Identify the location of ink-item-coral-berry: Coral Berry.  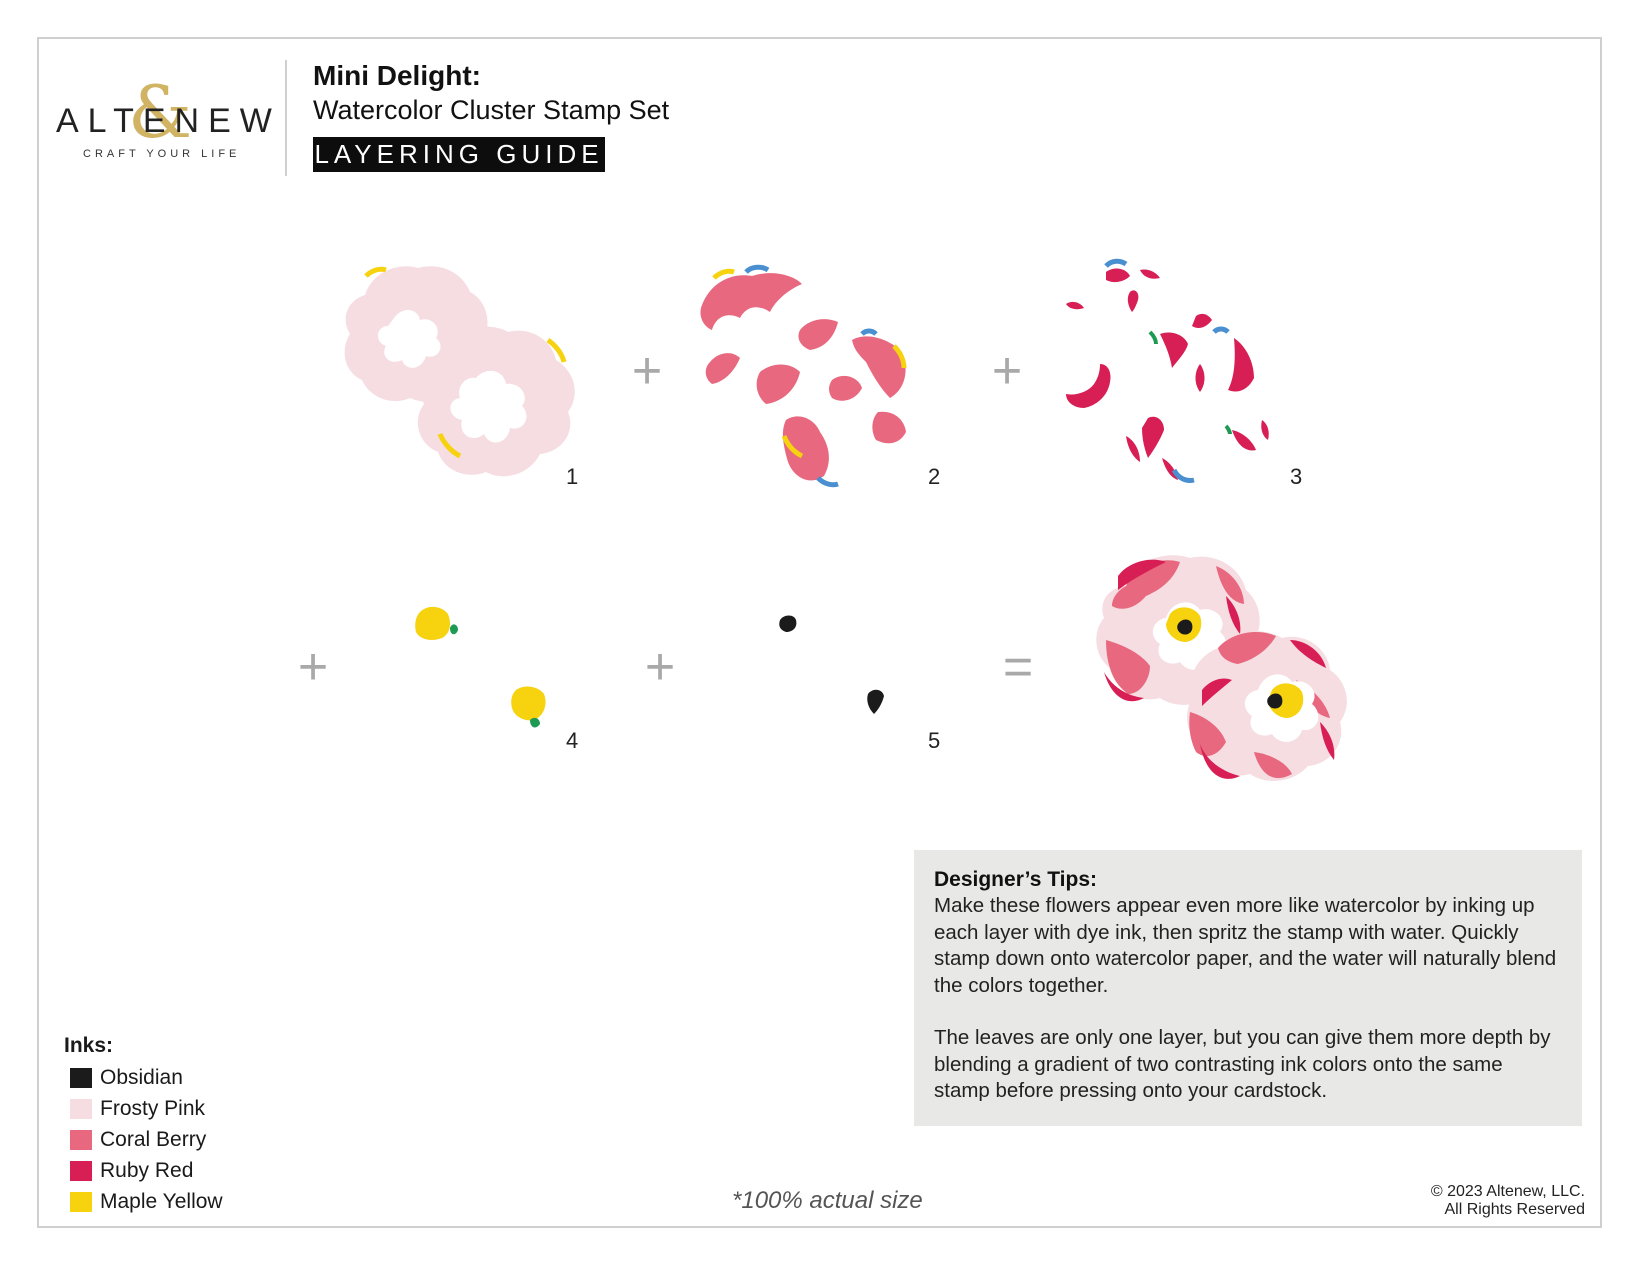
(143, 1139).